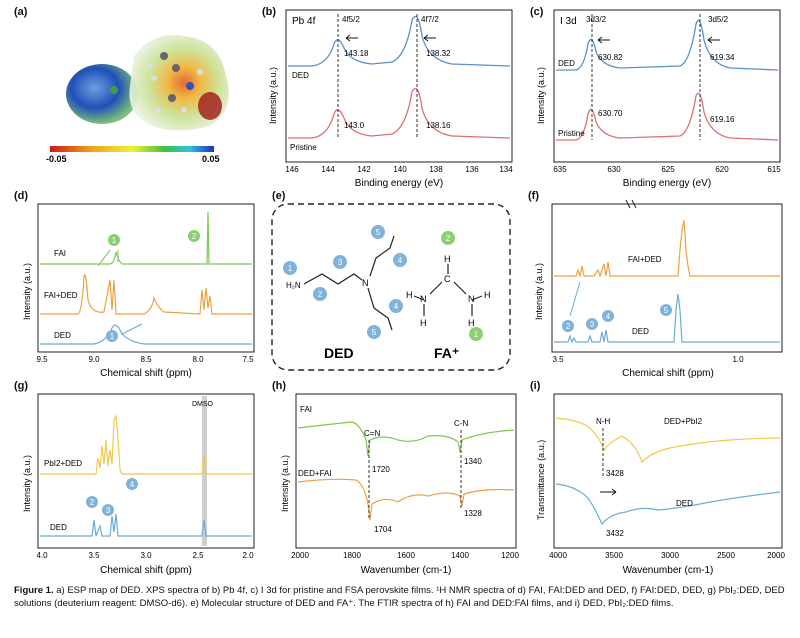 The width and height of the screenshot is (800, 638). What do you see at coordinates (615, 533) in the screenshot?
I see `peak-3432: 3432` at bounding box center [615, 533].